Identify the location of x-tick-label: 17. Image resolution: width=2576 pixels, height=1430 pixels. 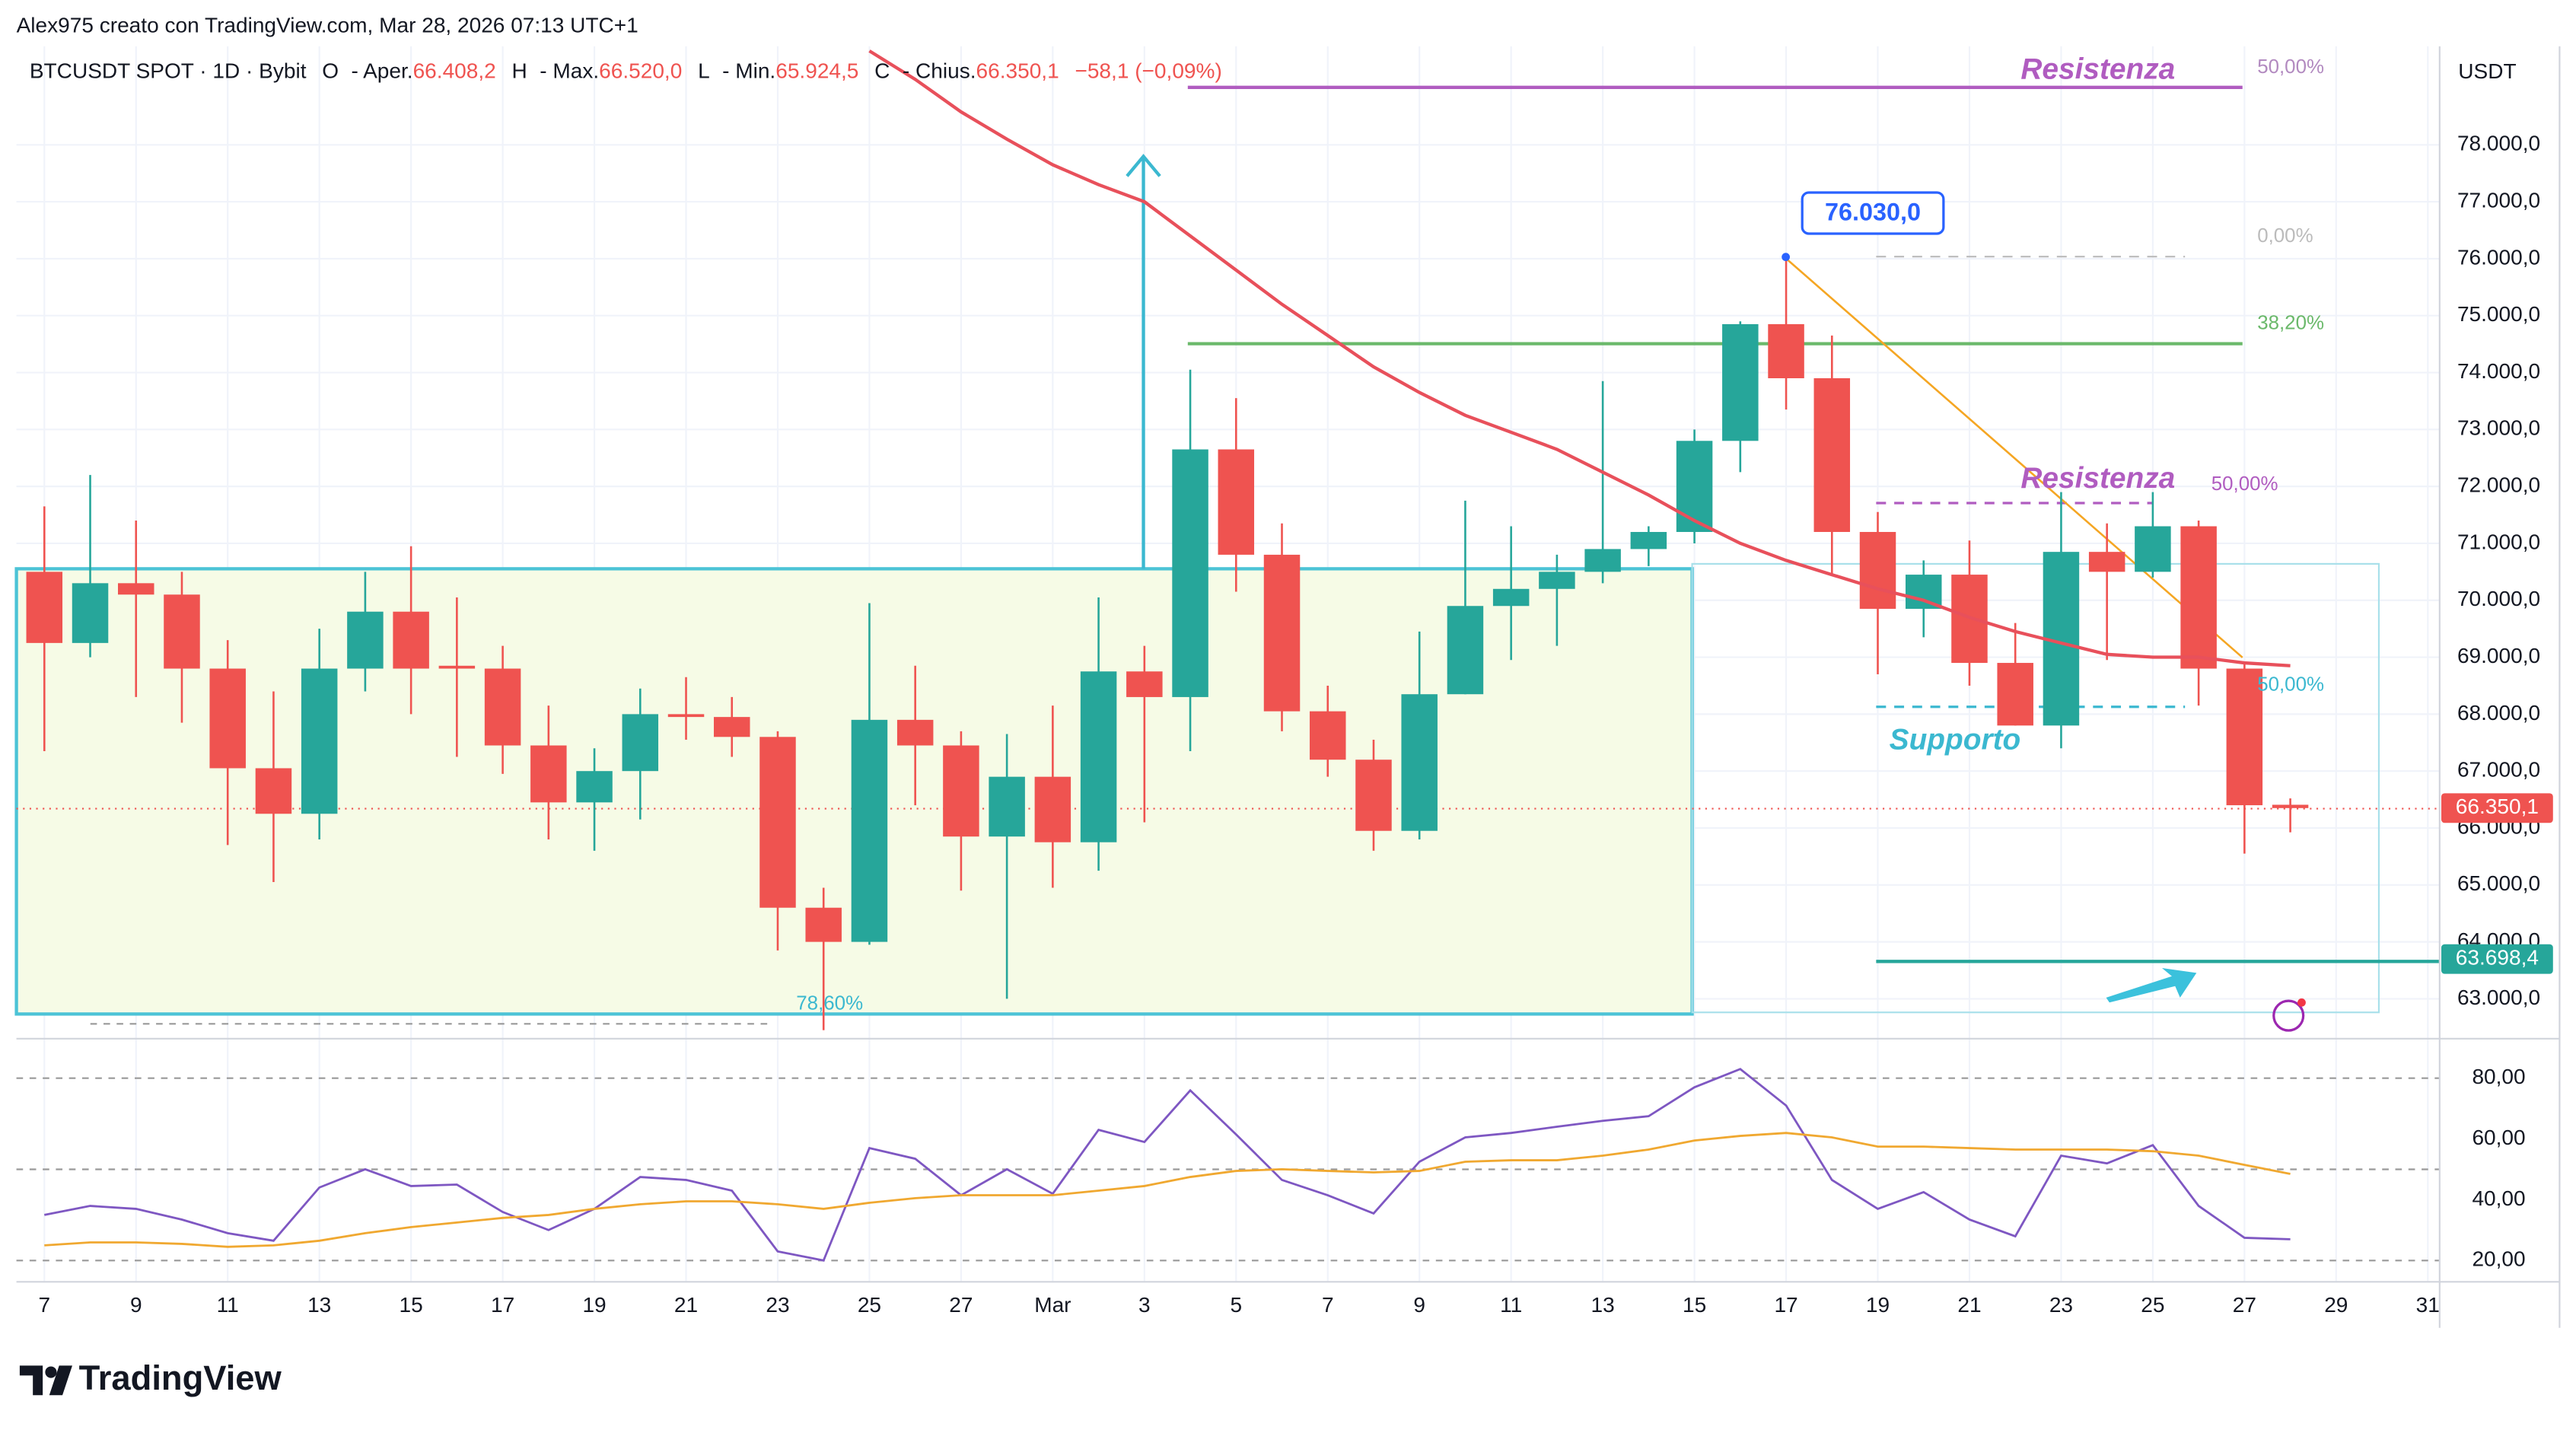
(1786, 1305).